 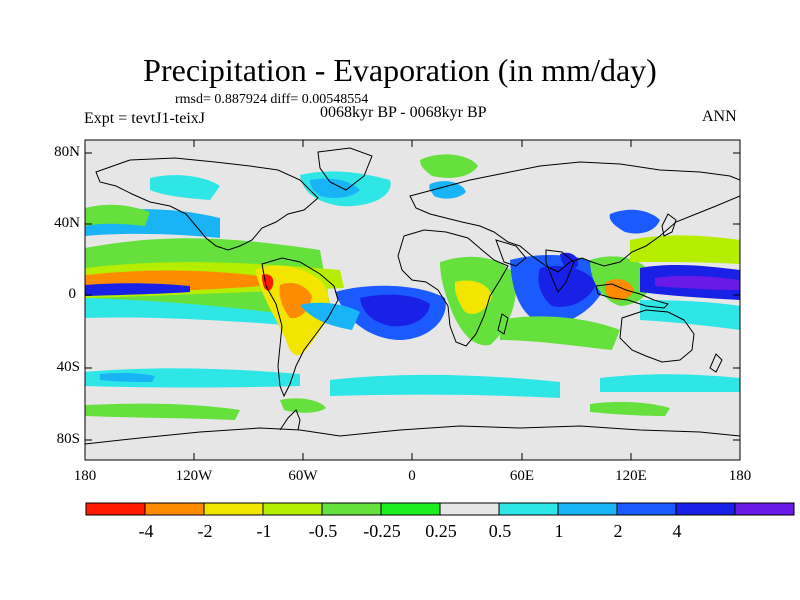 I want to click on coastline-australia, so click(x=657, y=336).